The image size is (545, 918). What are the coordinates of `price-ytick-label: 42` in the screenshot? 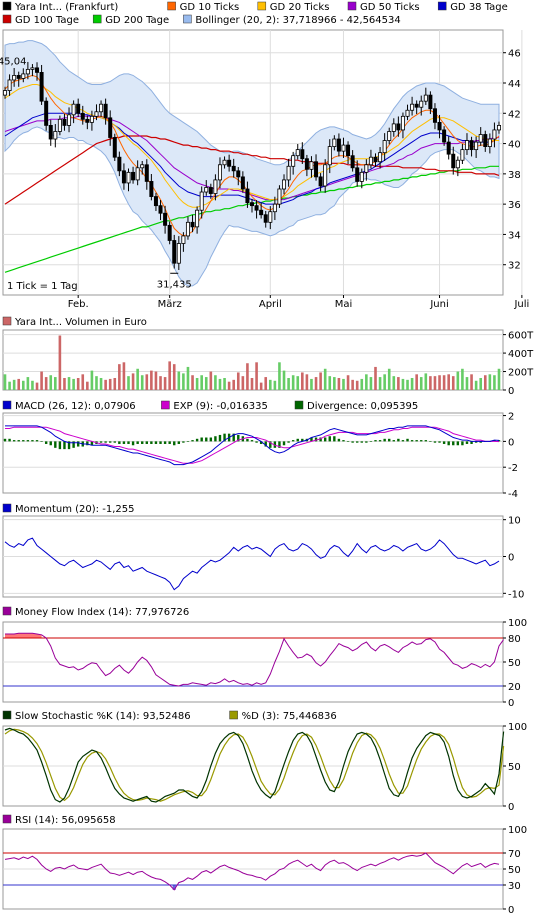 It's located at (514, 114).